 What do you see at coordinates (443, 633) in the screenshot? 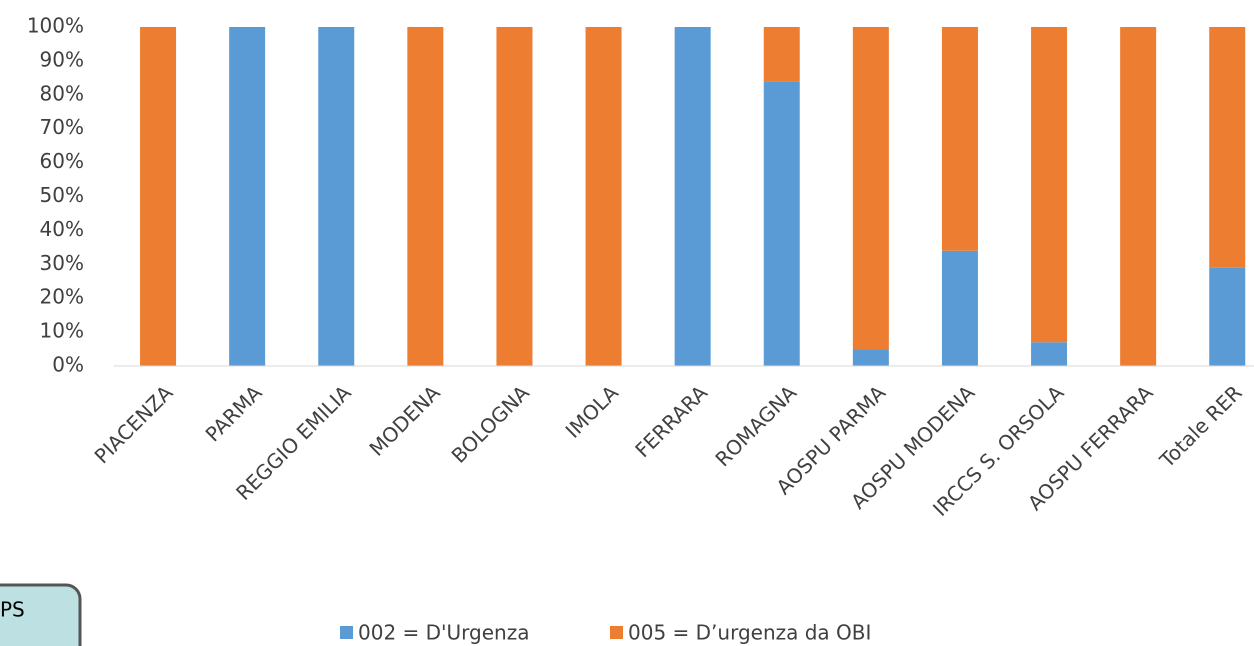
I see `legend-label: 002 = D'Urgenza` at bounding box center [443, 633].